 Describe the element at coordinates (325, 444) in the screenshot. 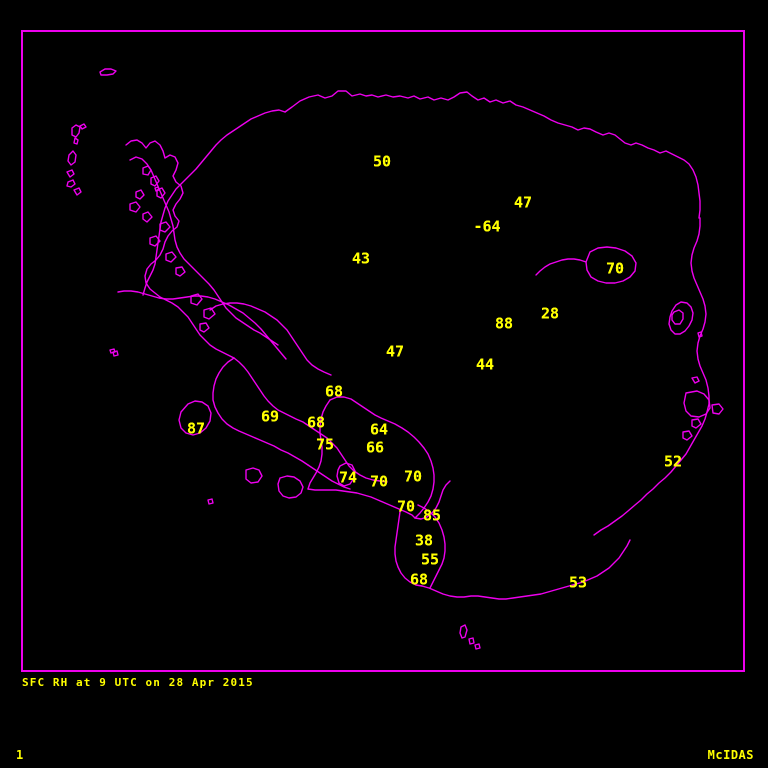

I see `observation-value: 75` at that location.